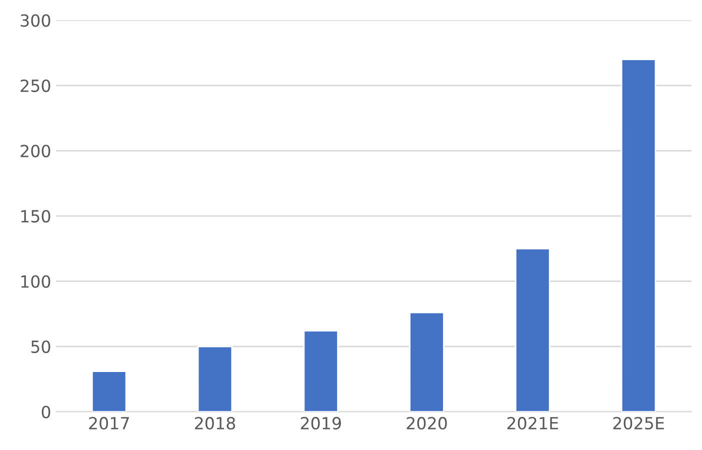 The height and width of the screenshot is (450, 702). What do you see at coordinates (35, 85) in the screenshot?
I see `y-tick-label: 250` at bounding box center [35, 85].